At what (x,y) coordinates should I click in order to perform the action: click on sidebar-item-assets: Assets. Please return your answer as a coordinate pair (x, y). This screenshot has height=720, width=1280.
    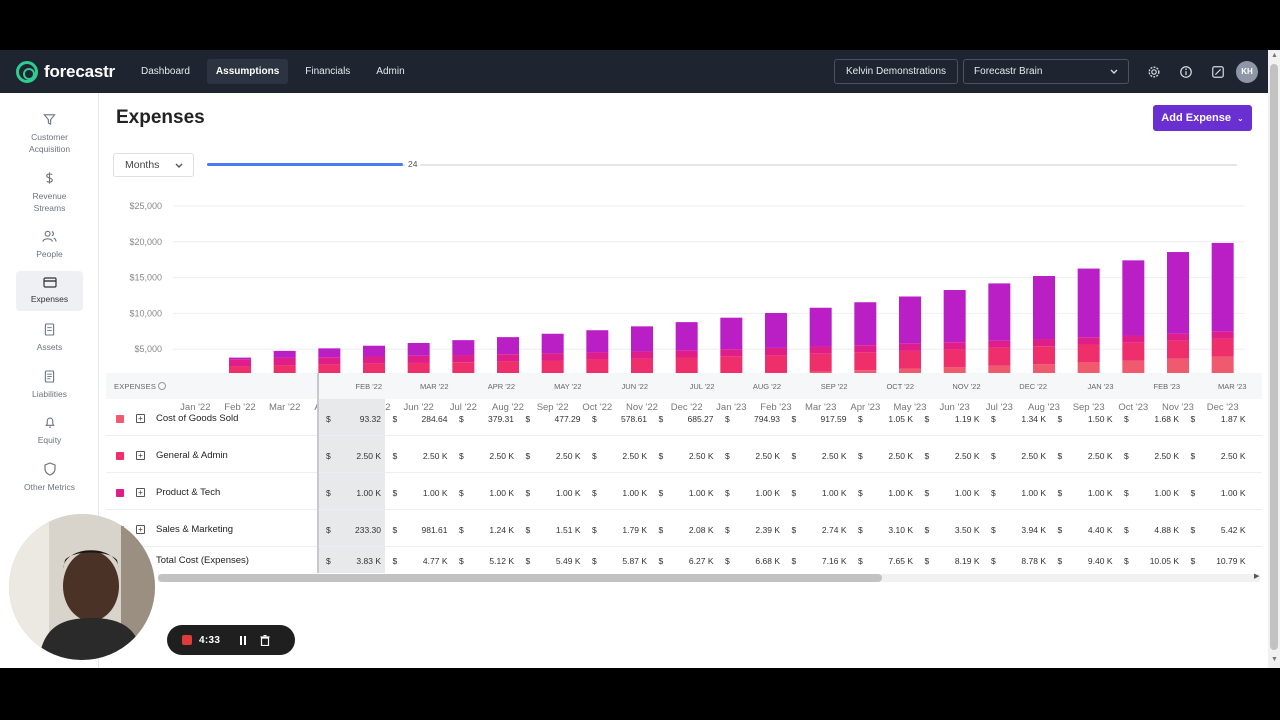
    Looking at the image, I should click on (49, 340).